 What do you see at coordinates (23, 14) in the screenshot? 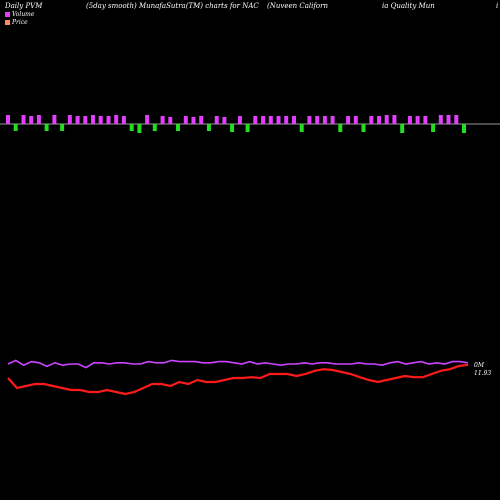
I see `legend-volume-label: Volume` at bounding box center [23, 14].